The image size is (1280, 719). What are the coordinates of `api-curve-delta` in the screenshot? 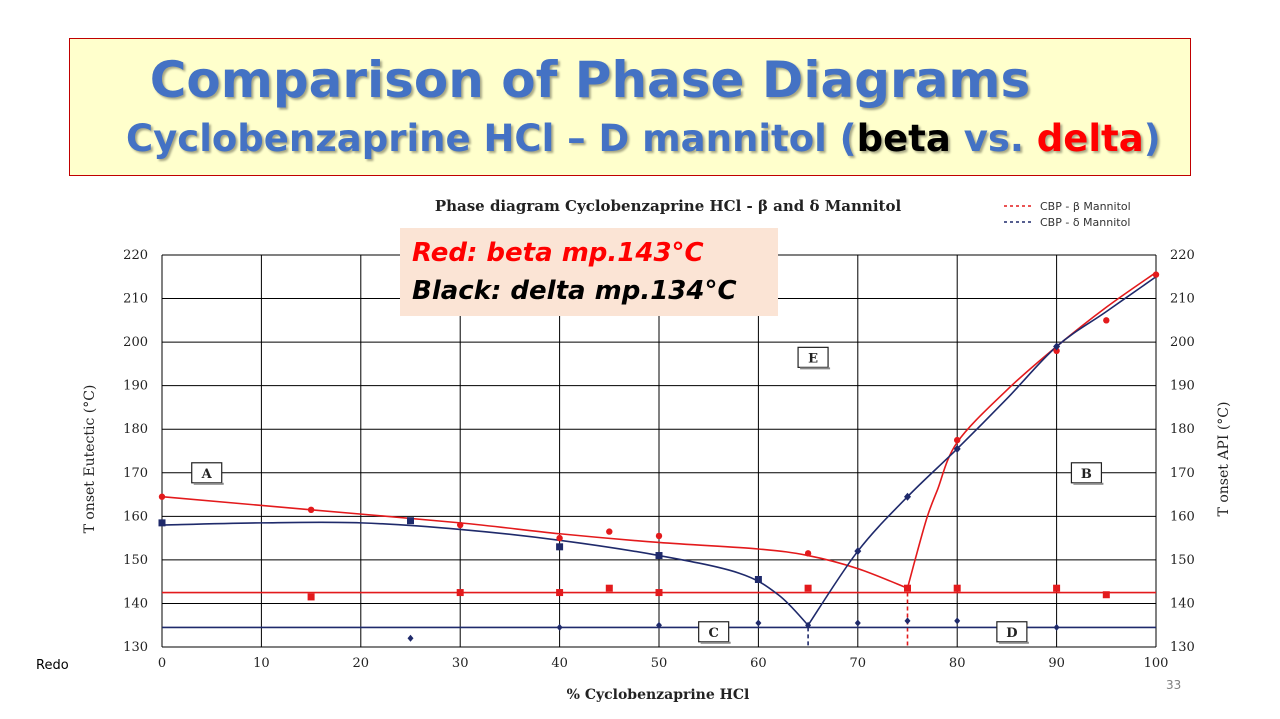 It's located at (982, 451).